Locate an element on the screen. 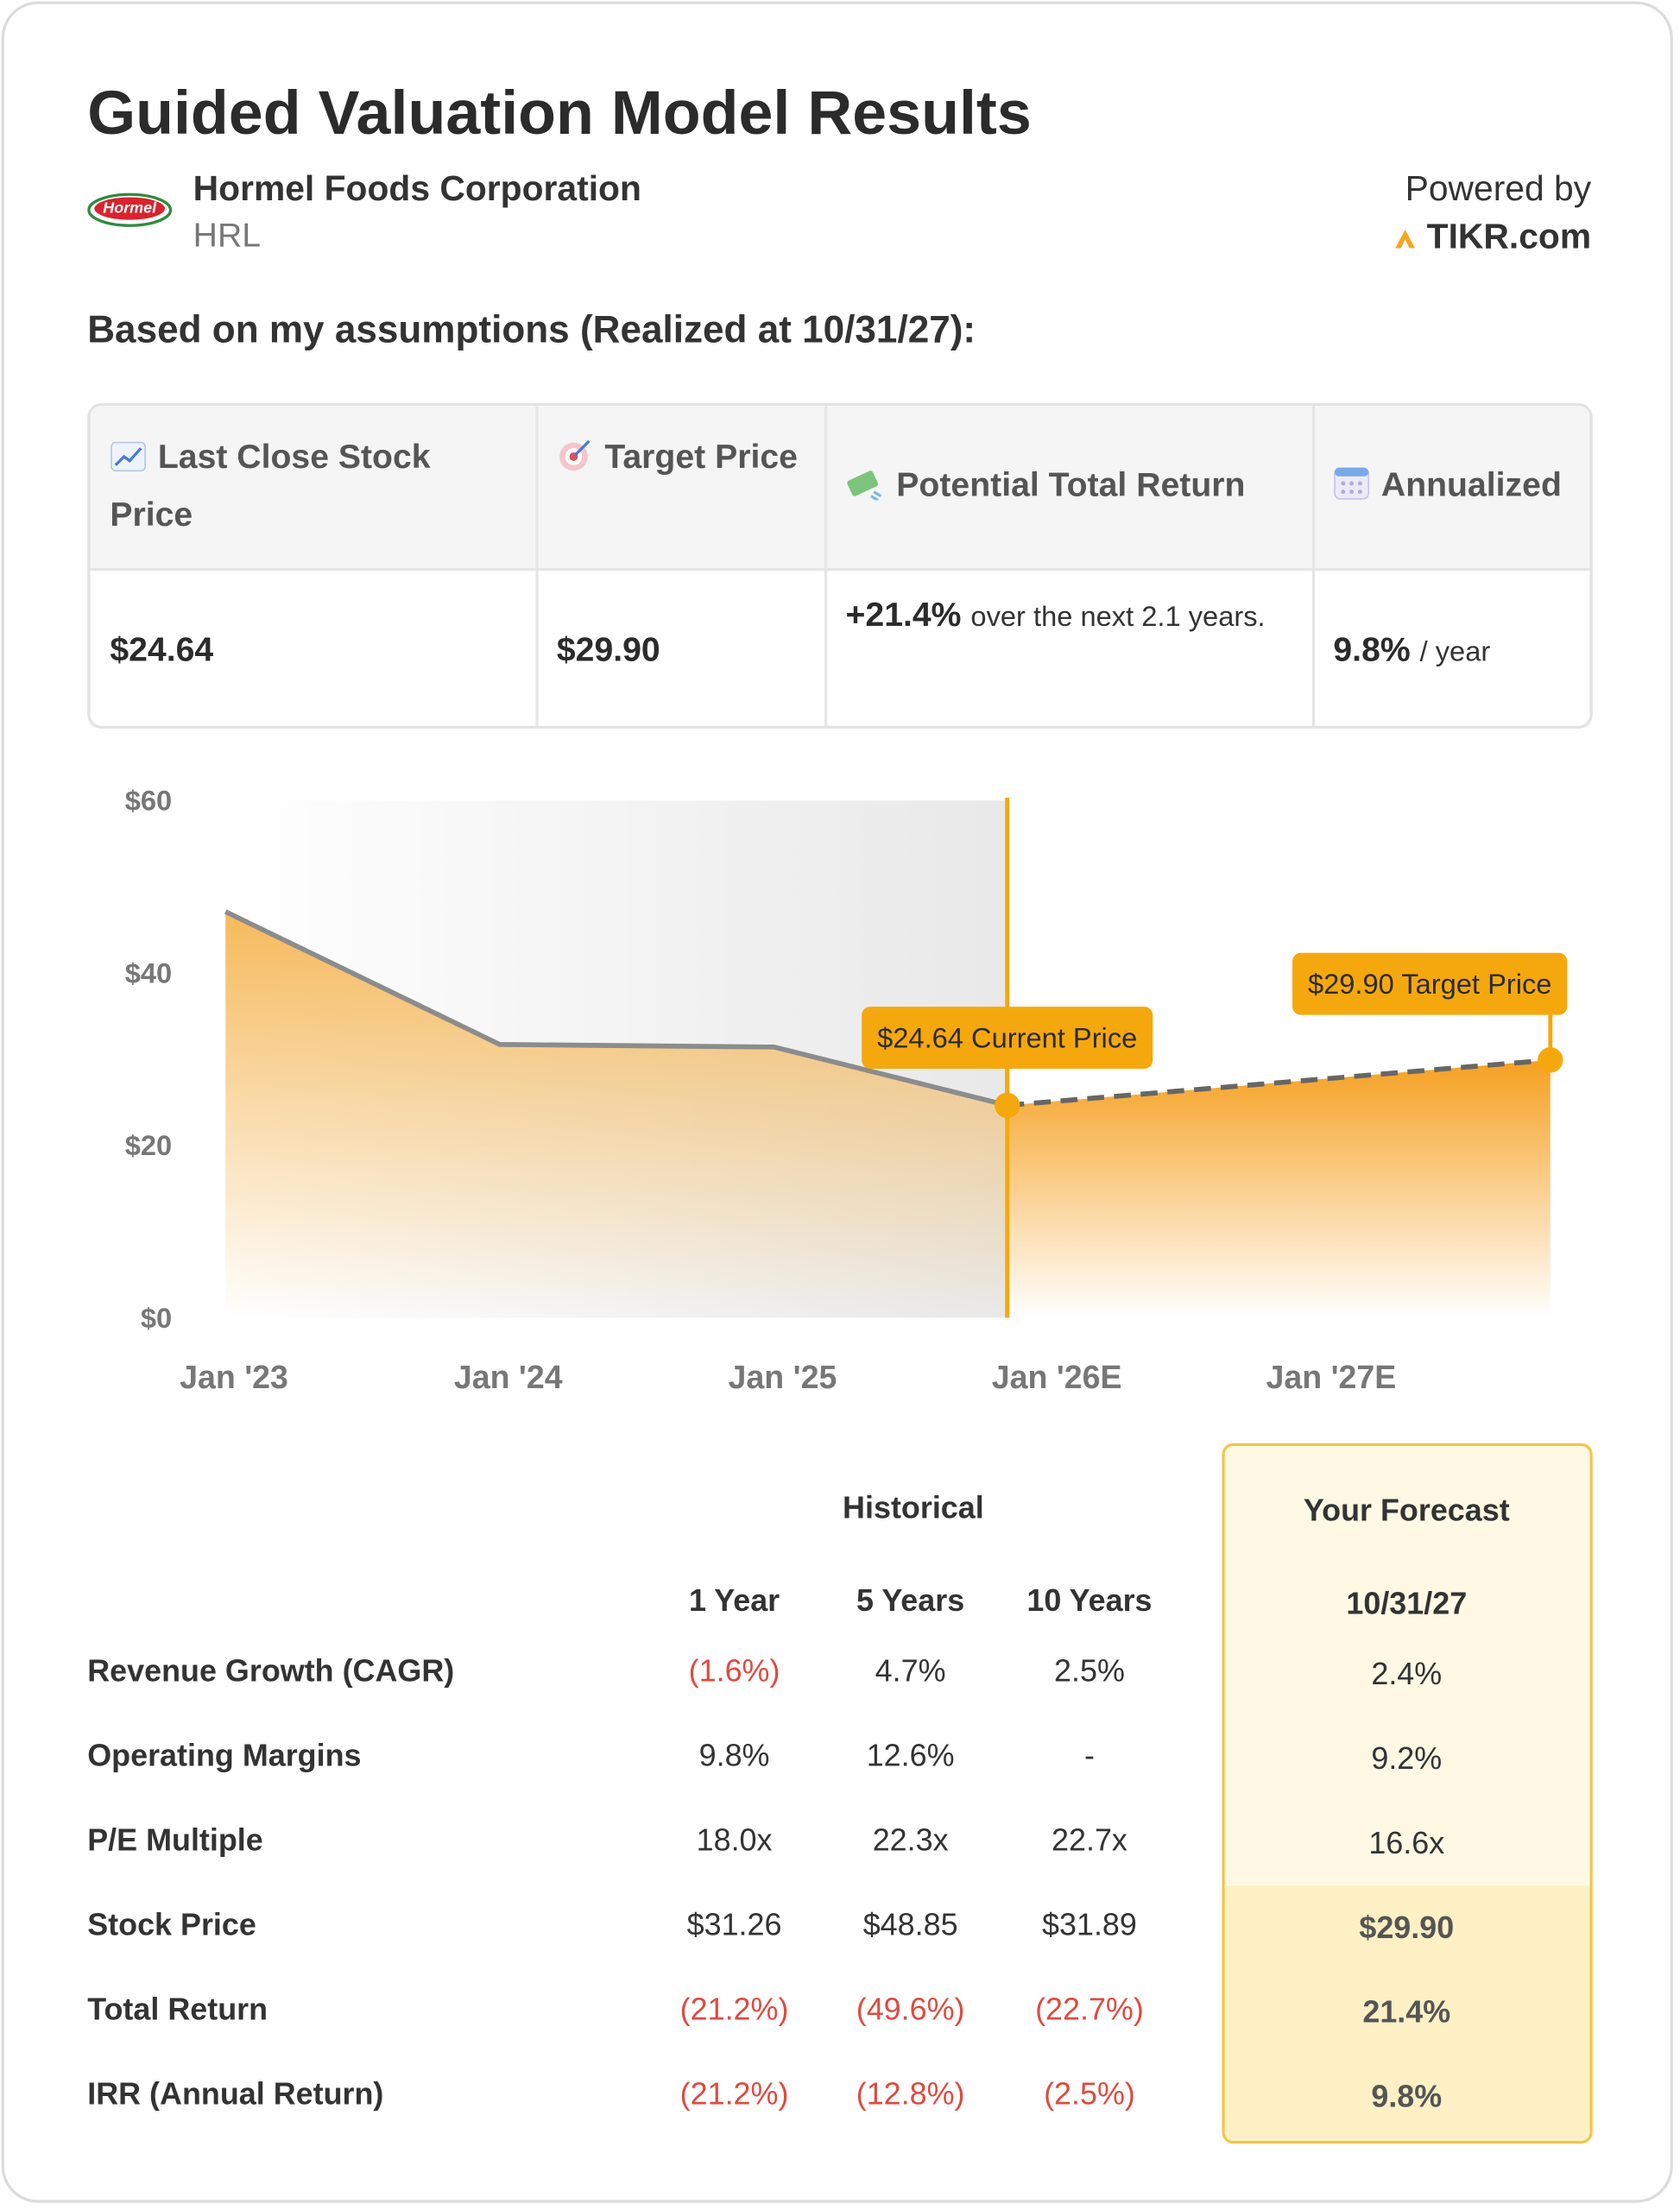 The width and height of the screenshot is (1680, 2210). x-tick-label: Jan '25 is located at coordinates (783, 1377).